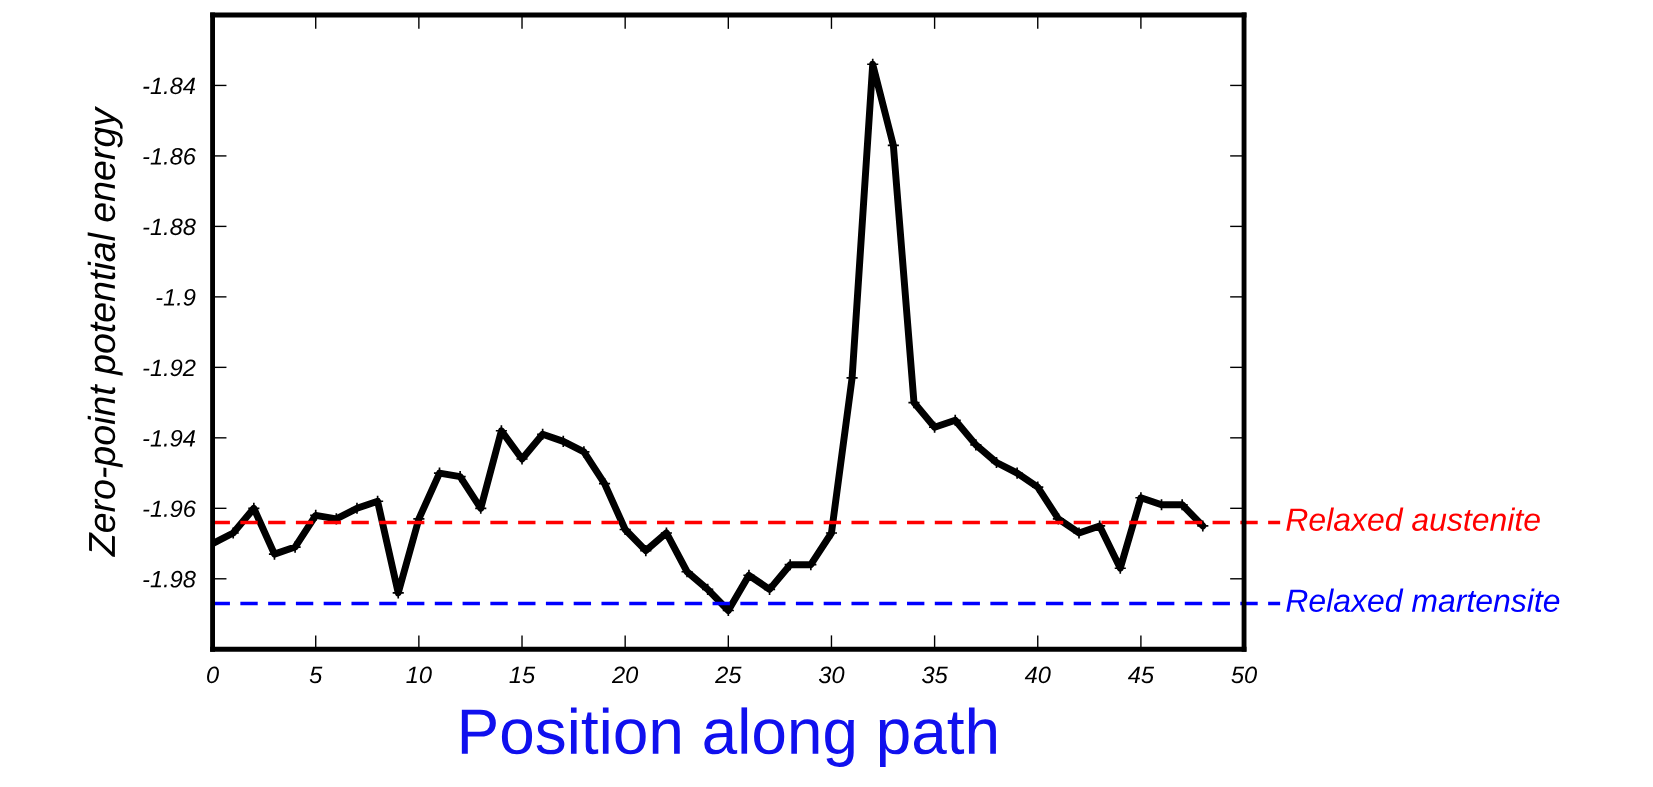  Describe the element at coordinates (728, 737) in the screenshot. I see `x-axis-title: Position along path` at that location.